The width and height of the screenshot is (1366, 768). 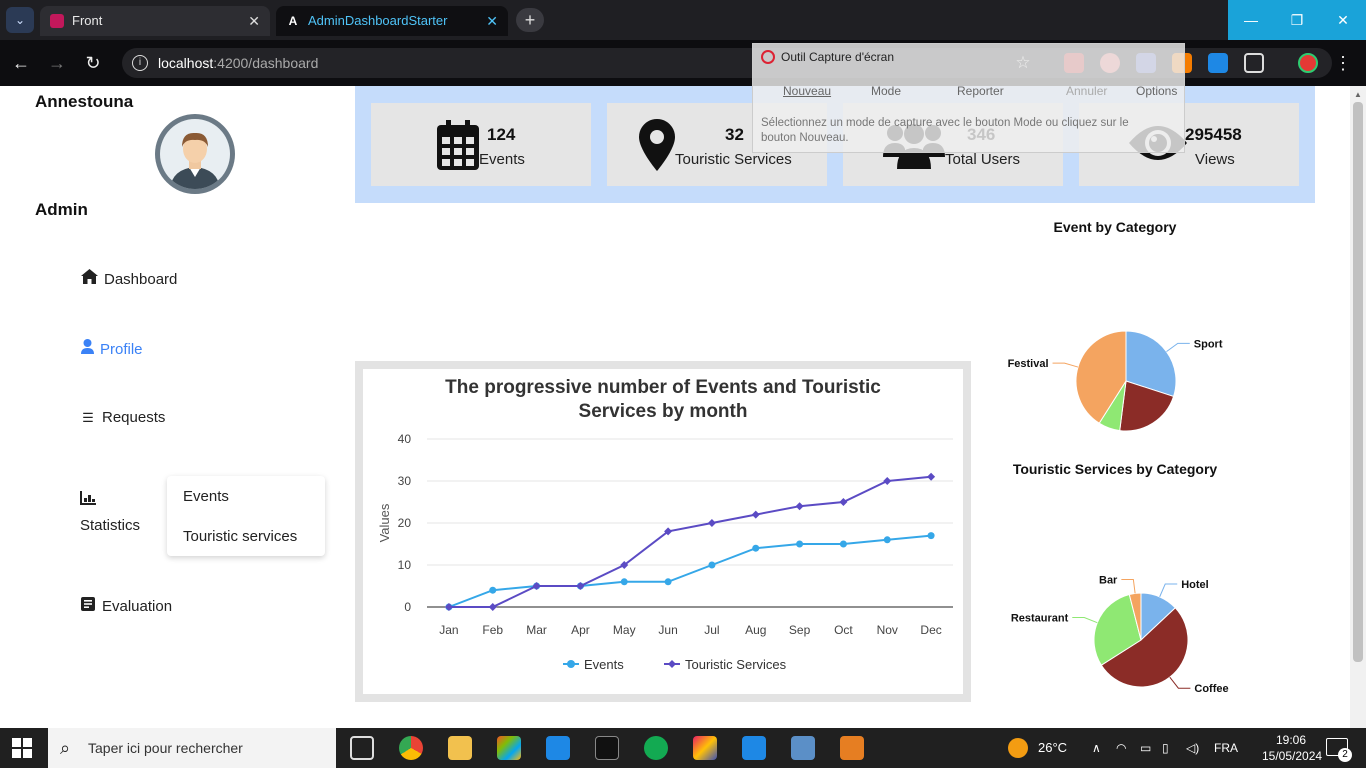 I want to click on sidebar-item-label: Profile, so click(x=121, y=349).